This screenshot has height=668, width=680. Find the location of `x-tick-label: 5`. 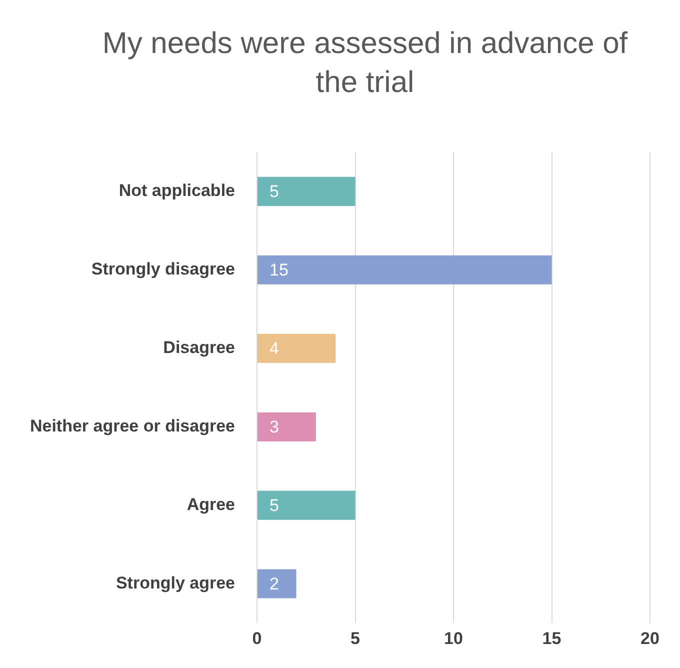

x-tick-label: 5 is located at coordinates (355, 638).